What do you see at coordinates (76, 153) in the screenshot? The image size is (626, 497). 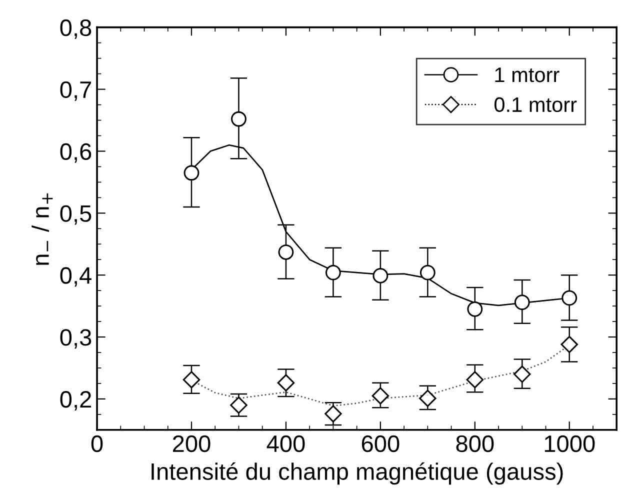 I see `y-tick-label: 0,6` at bounding box center [76, 153].